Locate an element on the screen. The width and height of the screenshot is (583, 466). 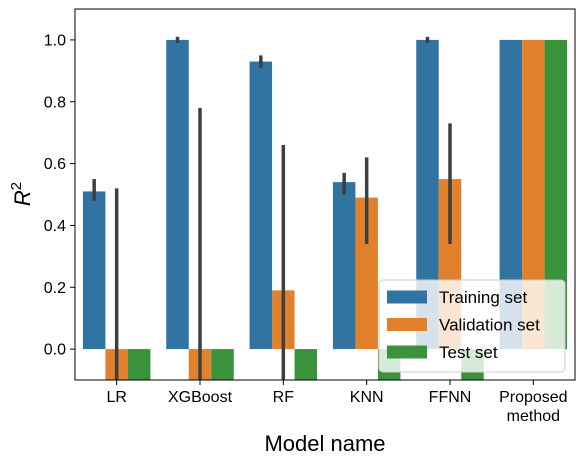
x-tick-label-xgboost: XGBoost is located at coordinates (200, 397).